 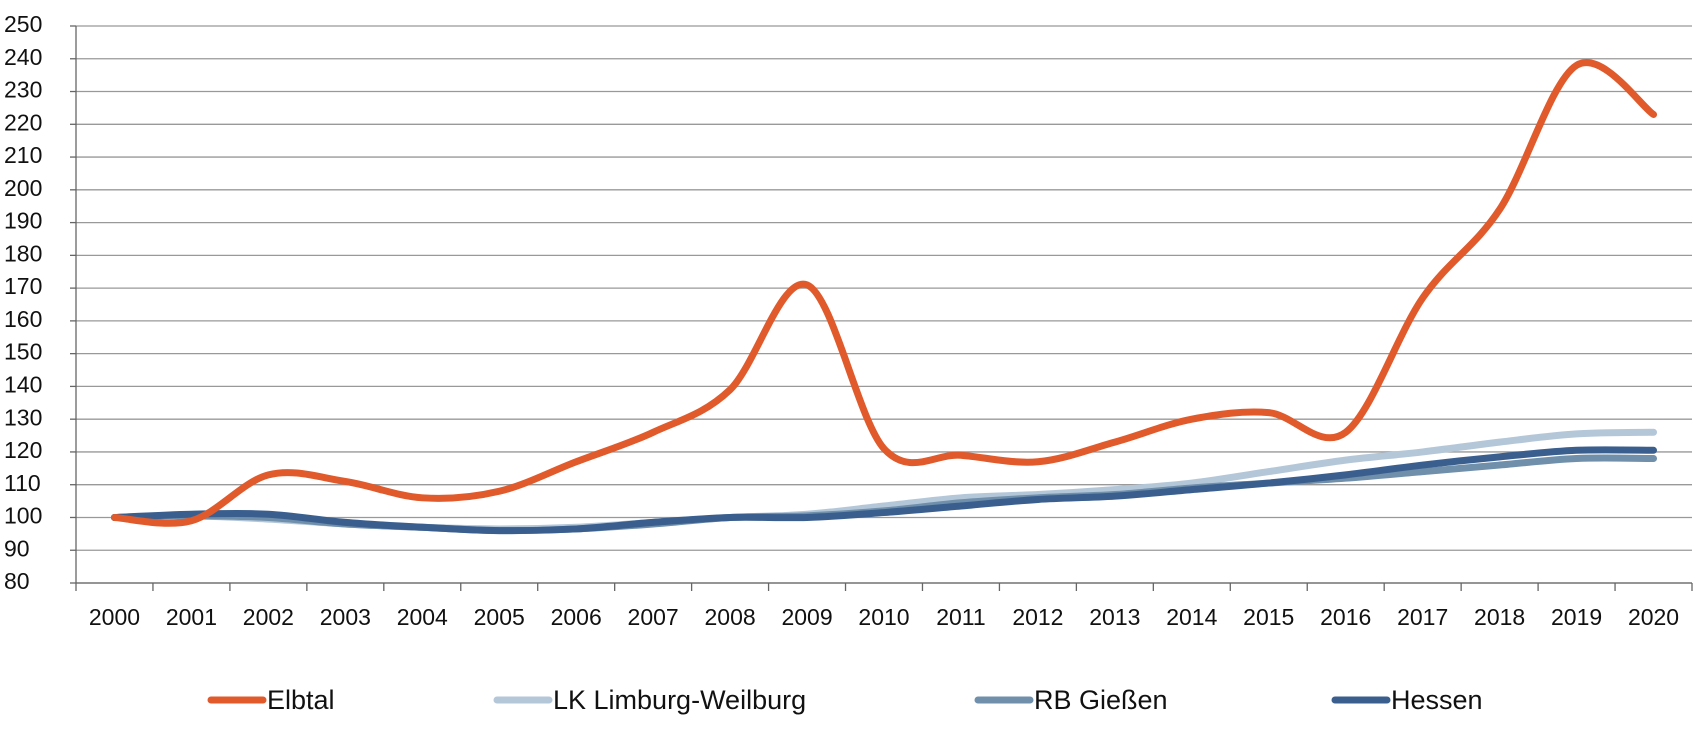 What do you see at coordinates (23, 417) in the screenshot?
I see `y-tick-label: 130` at bounding box center [23, 417].